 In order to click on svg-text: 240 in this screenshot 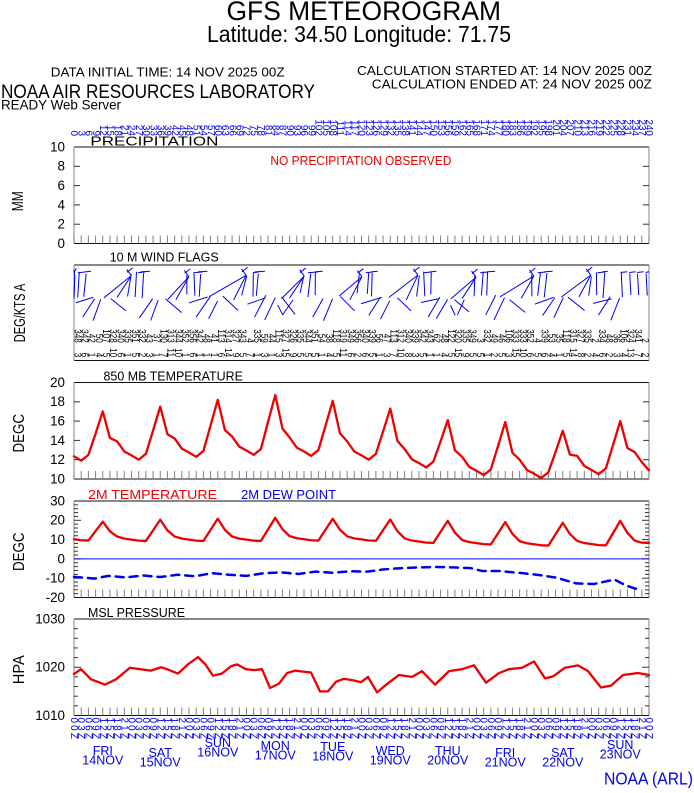, I will do `click(648, 127)`.